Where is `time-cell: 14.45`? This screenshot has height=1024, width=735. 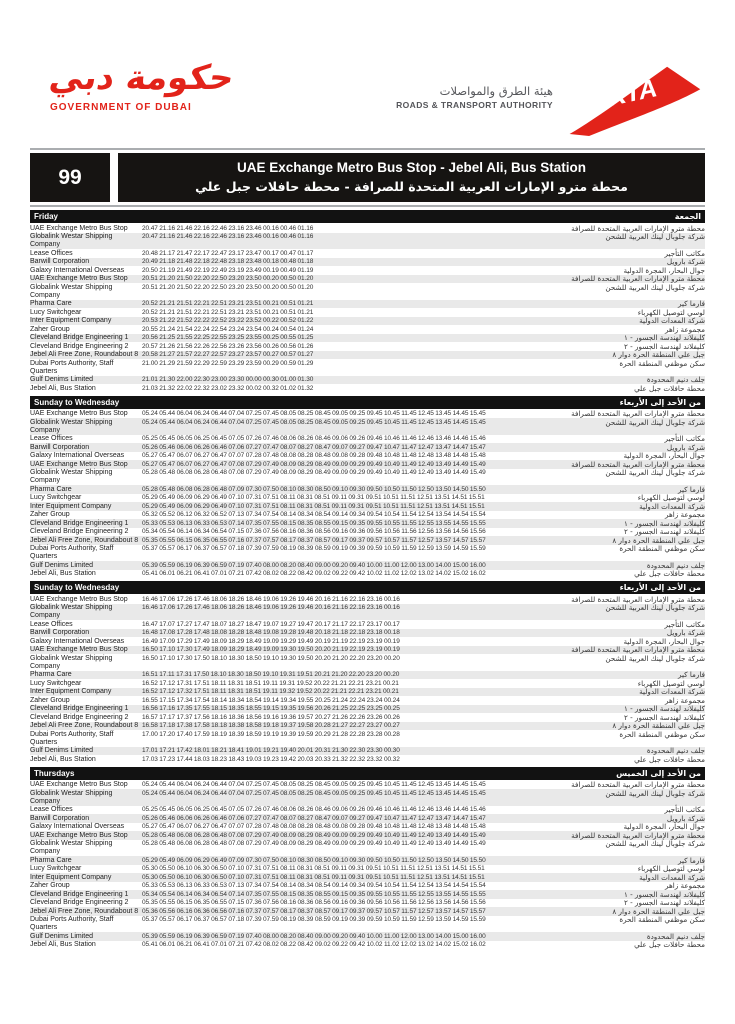 time-cell: 14.45 is located at coordinates (460, 784).